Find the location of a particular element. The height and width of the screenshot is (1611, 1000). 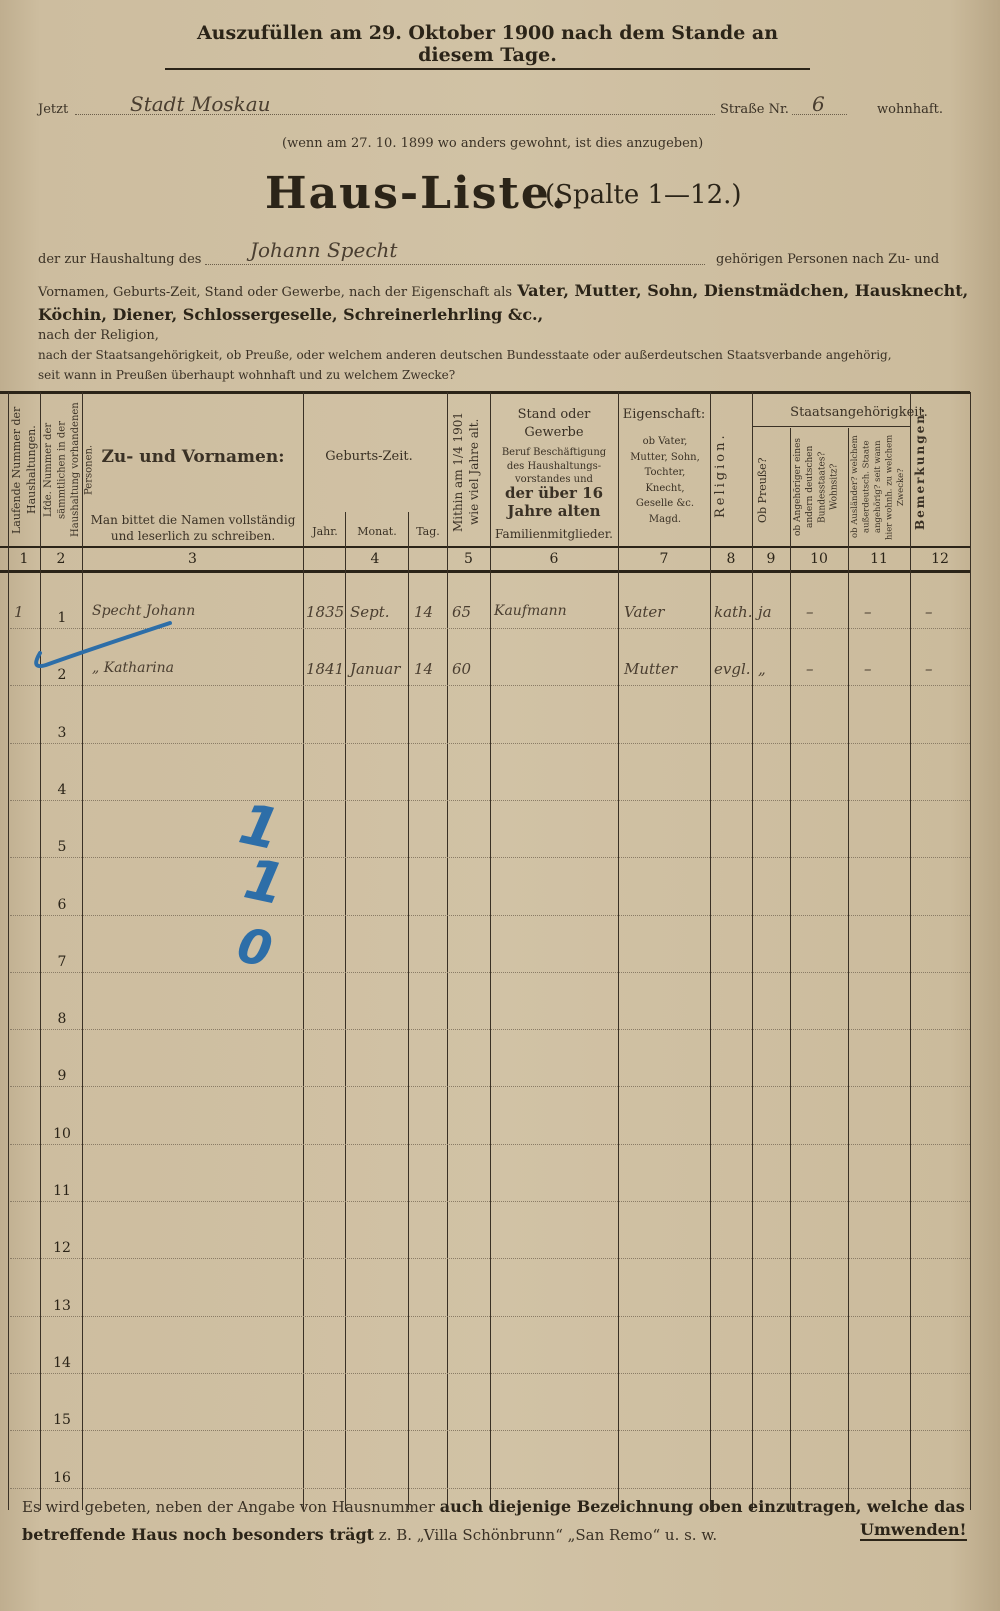

entry-alter: 60 is located at coordinates (462, 669).